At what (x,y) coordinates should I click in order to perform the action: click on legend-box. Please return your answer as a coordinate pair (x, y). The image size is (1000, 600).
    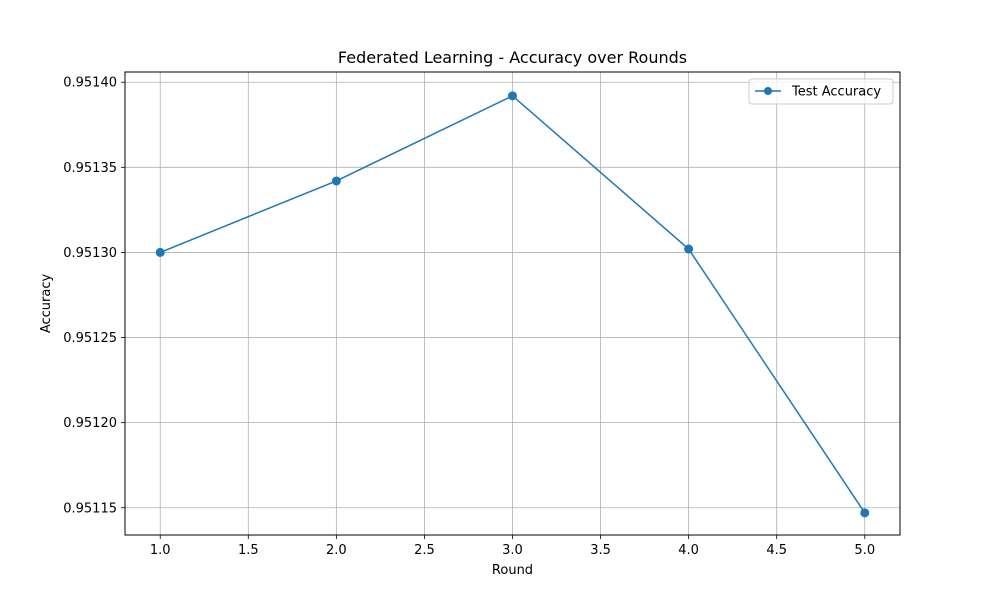
    Looking at the image, I should click on (821, 91).